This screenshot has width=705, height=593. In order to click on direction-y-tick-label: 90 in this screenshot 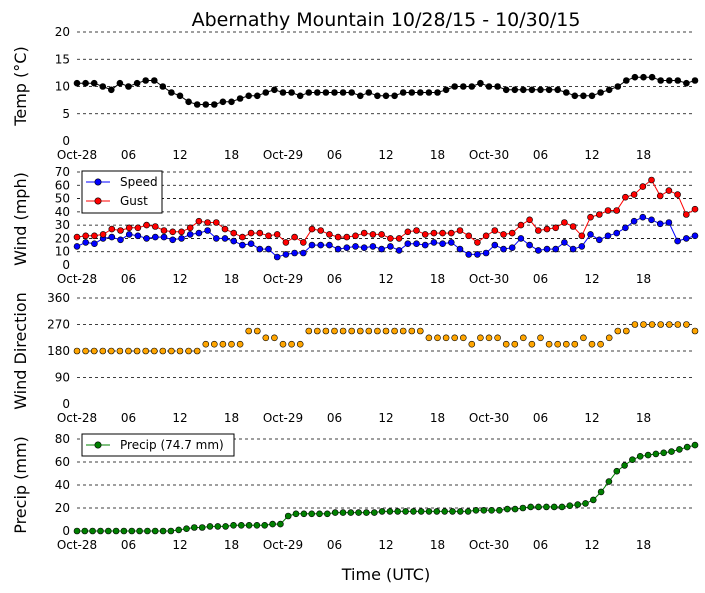, I will do `click(62, 378)`.